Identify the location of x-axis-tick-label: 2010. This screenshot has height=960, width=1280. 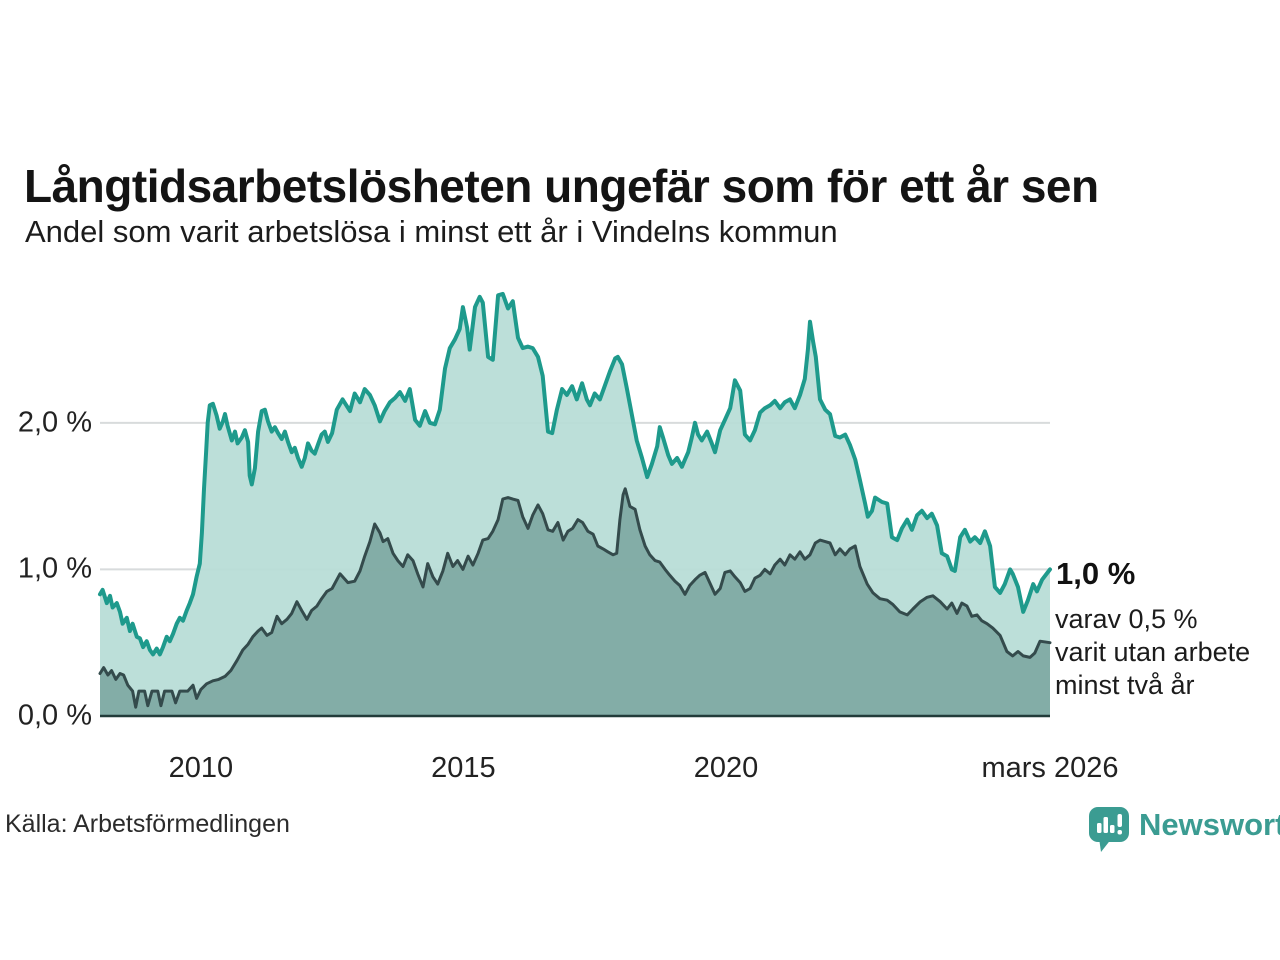
(201, 768).